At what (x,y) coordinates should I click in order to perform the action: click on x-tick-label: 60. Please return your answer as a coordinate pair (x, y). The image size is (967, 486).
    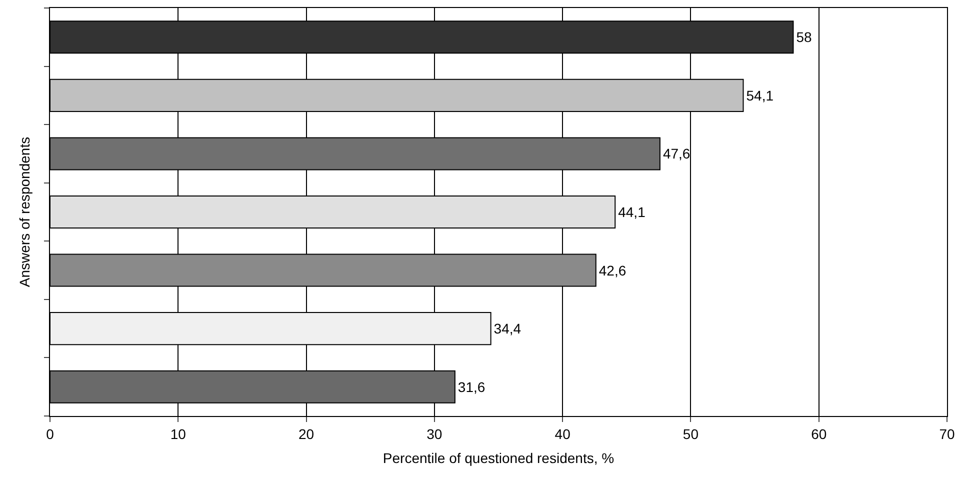
    Looking at the image, I should click on (819, 434).